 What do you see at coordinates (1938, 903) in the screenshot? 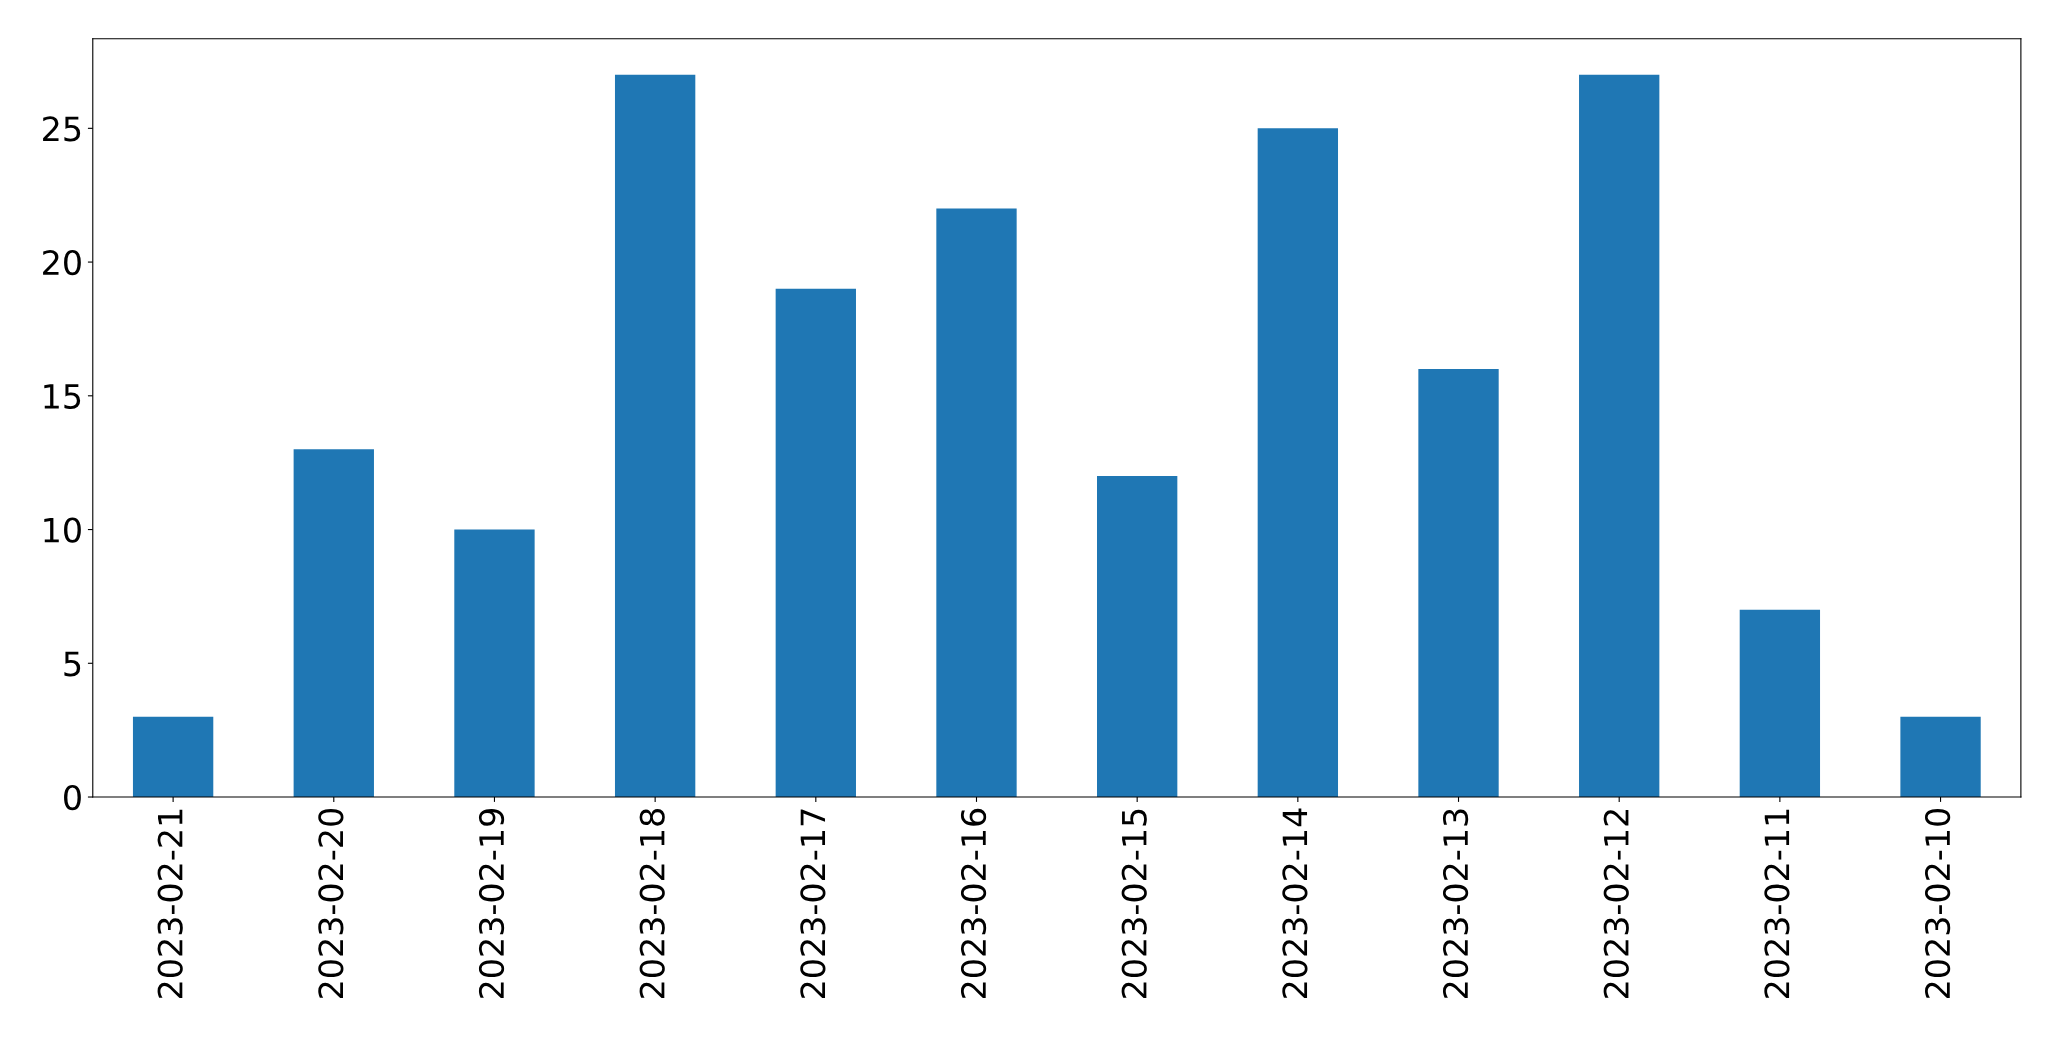
I see `x-tick-label: 2023-02-10` at bounding box center [1938, 903].